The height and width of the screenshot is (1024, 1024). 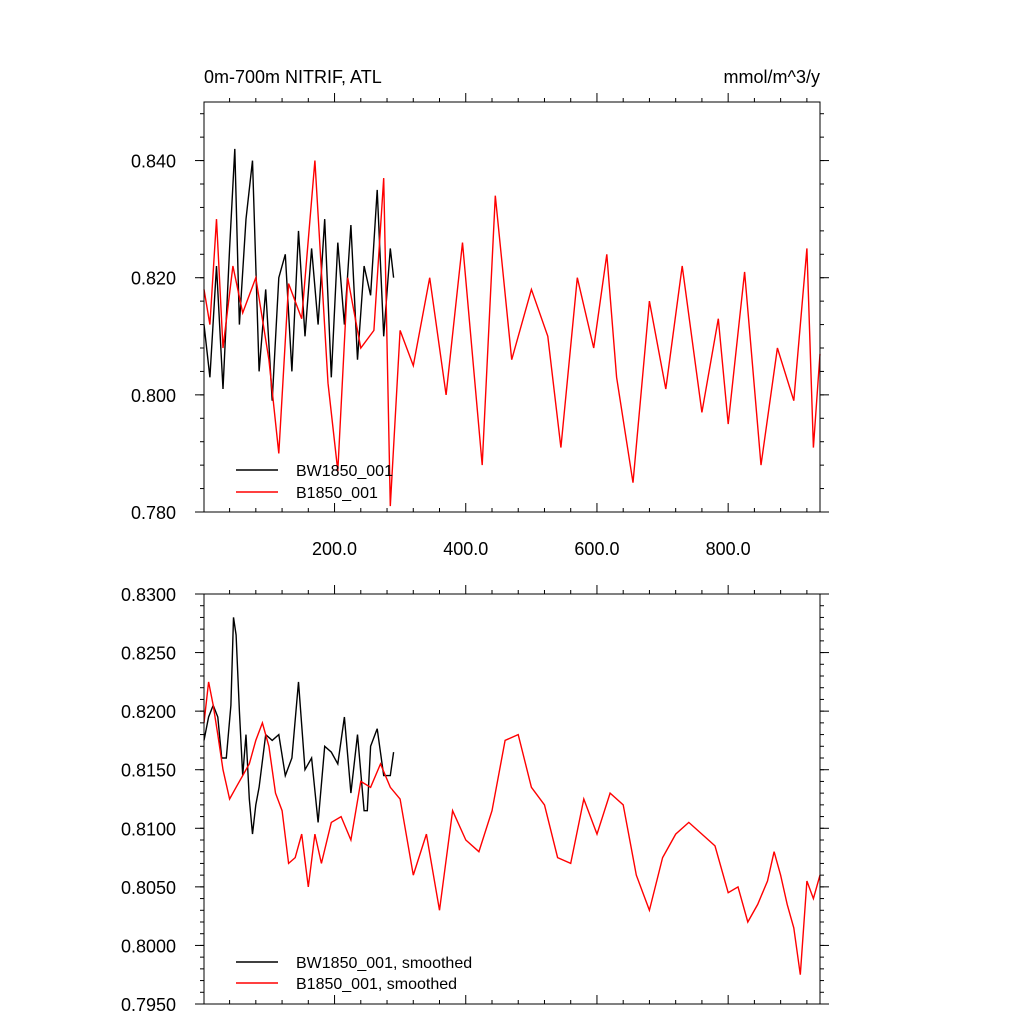 What do you see at coordinates (596, 549) in the screenshot?
I see `top-x-tick-label: 600.0` at bounding box center [596, 549].